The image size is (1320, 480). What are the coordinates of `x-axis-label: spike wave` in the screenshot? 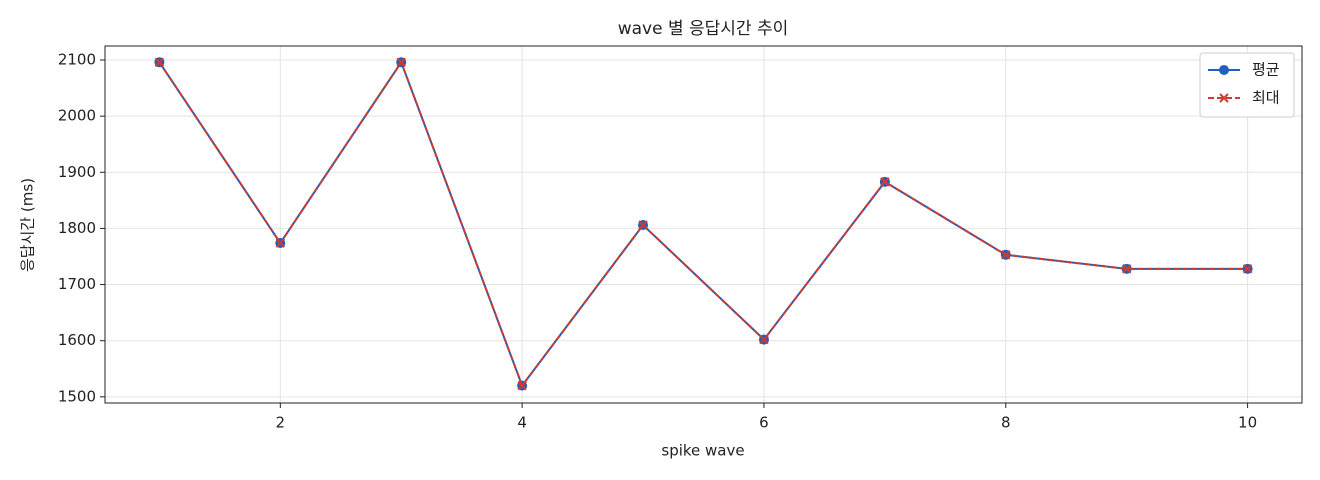 It's located at (702, 451).